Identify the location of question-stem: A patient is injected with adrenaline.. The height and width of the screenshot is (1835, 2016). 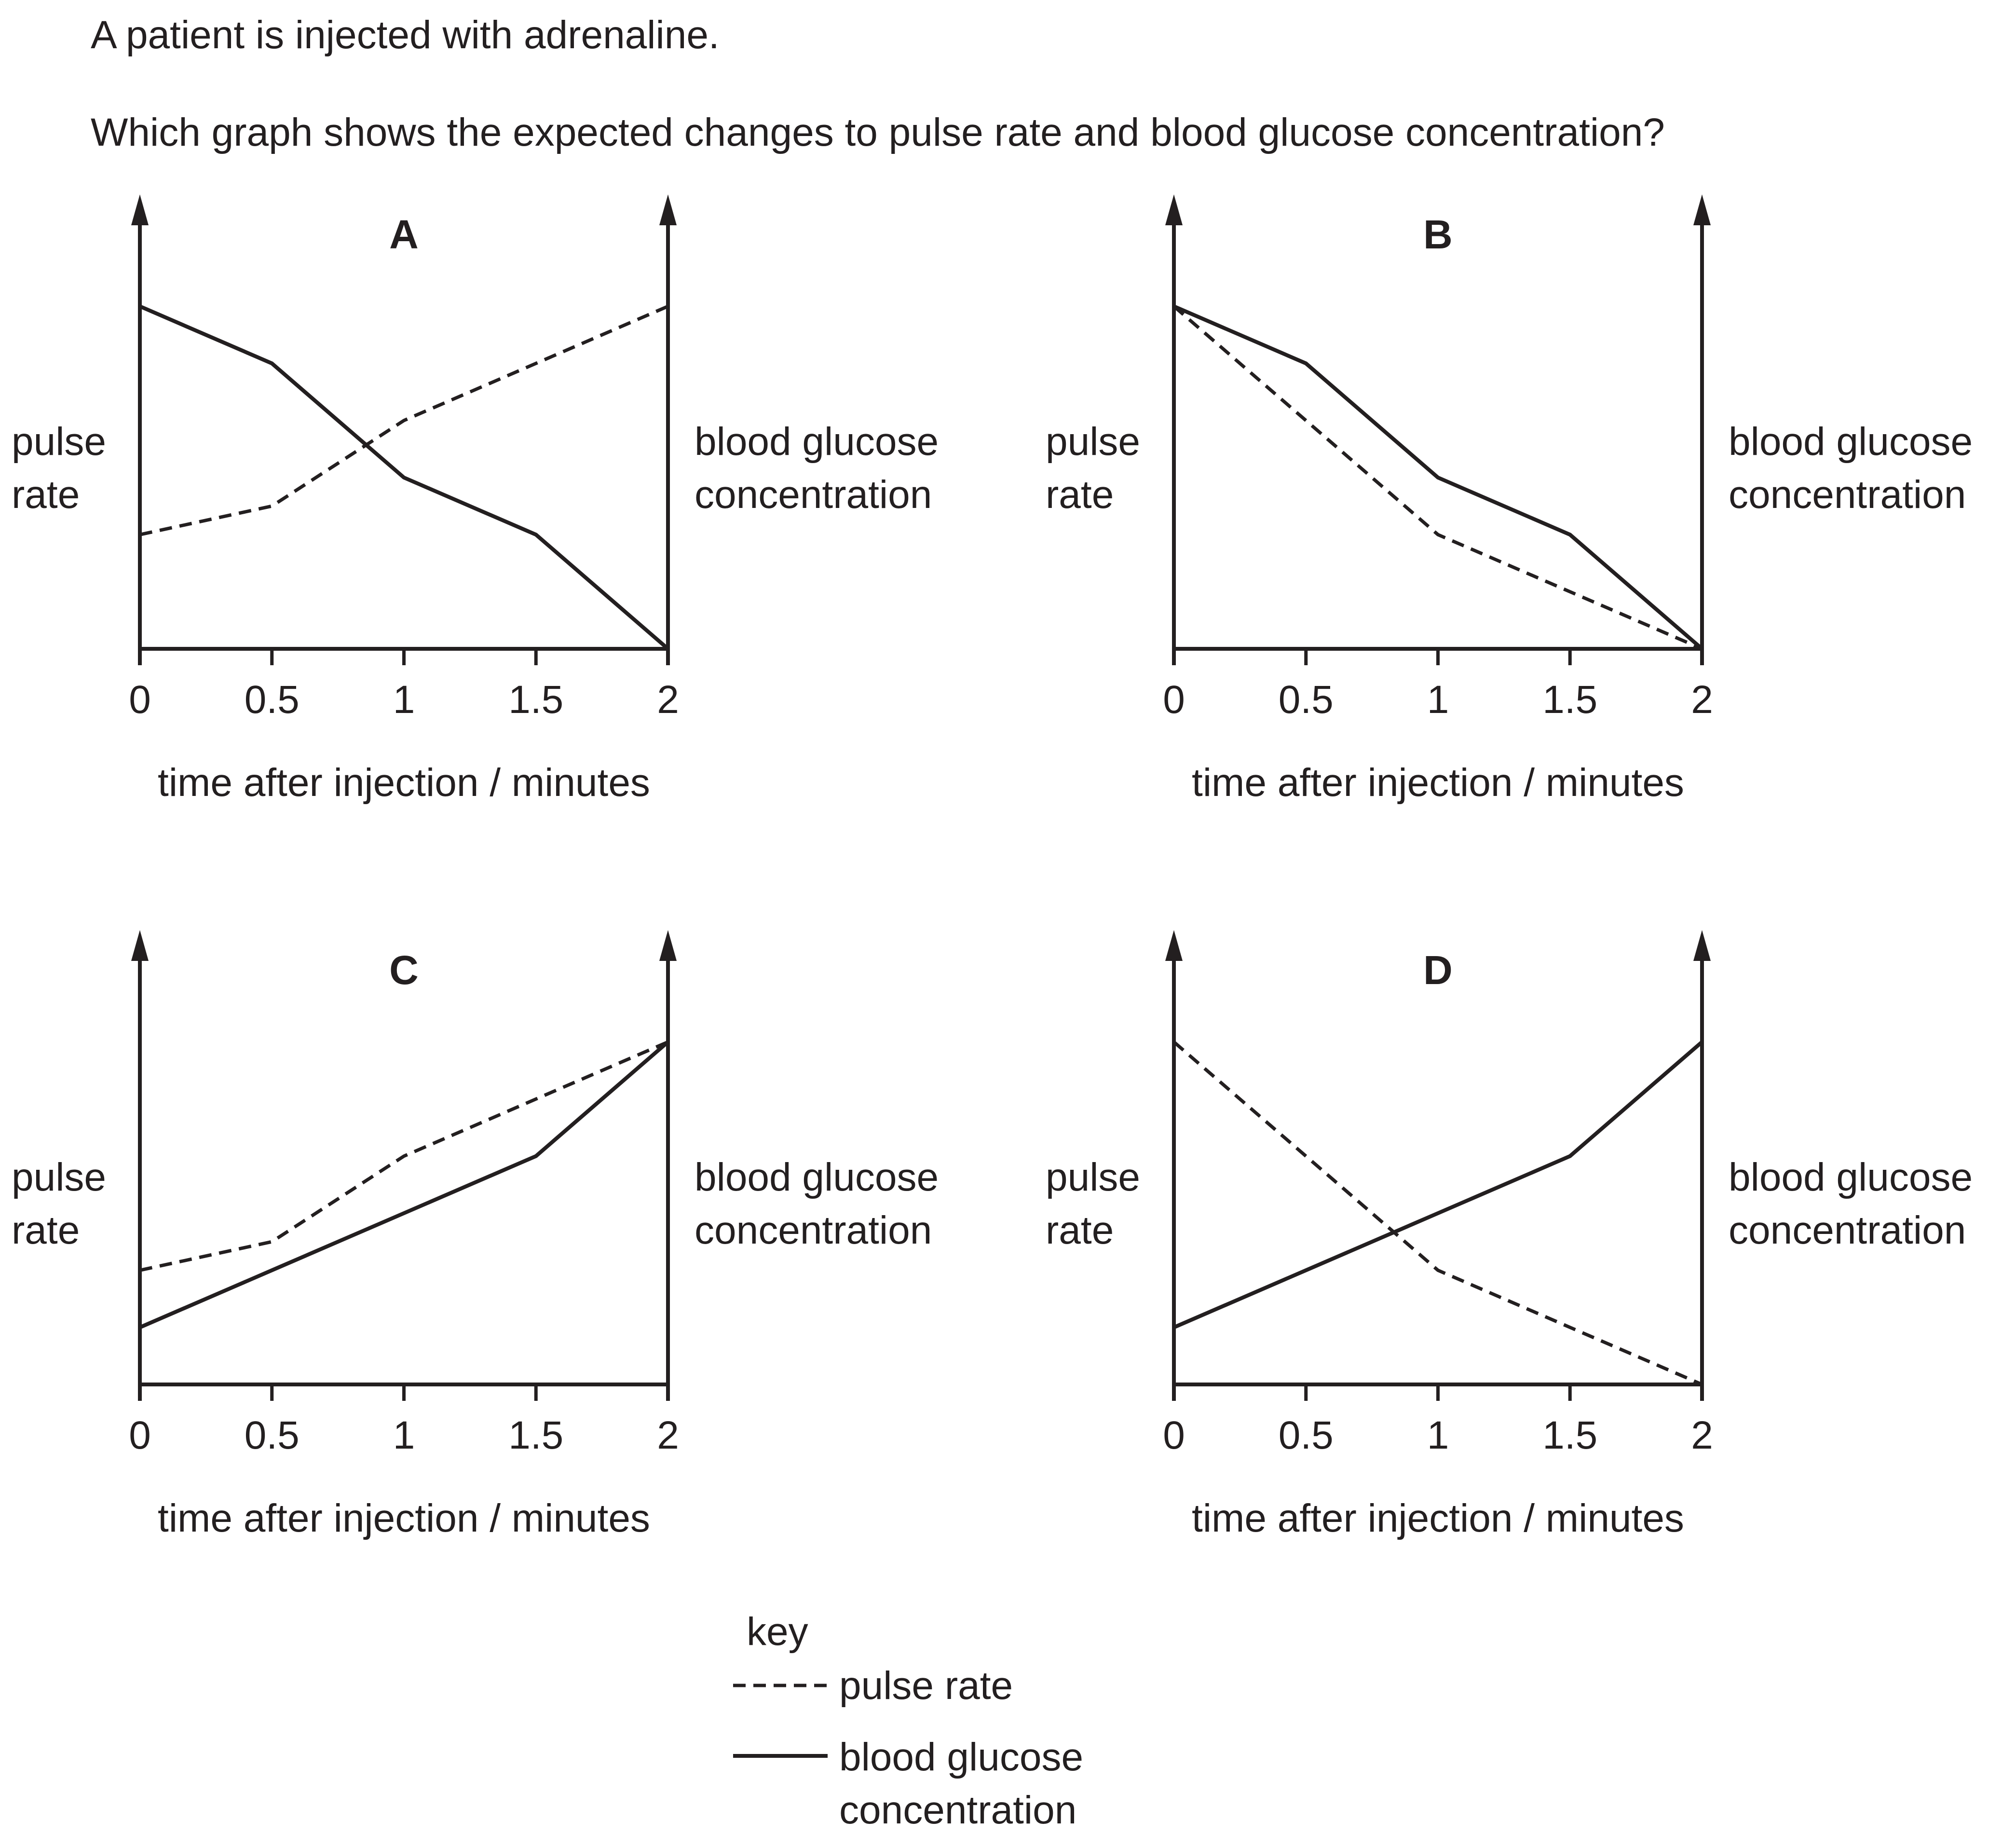
(405, 35).